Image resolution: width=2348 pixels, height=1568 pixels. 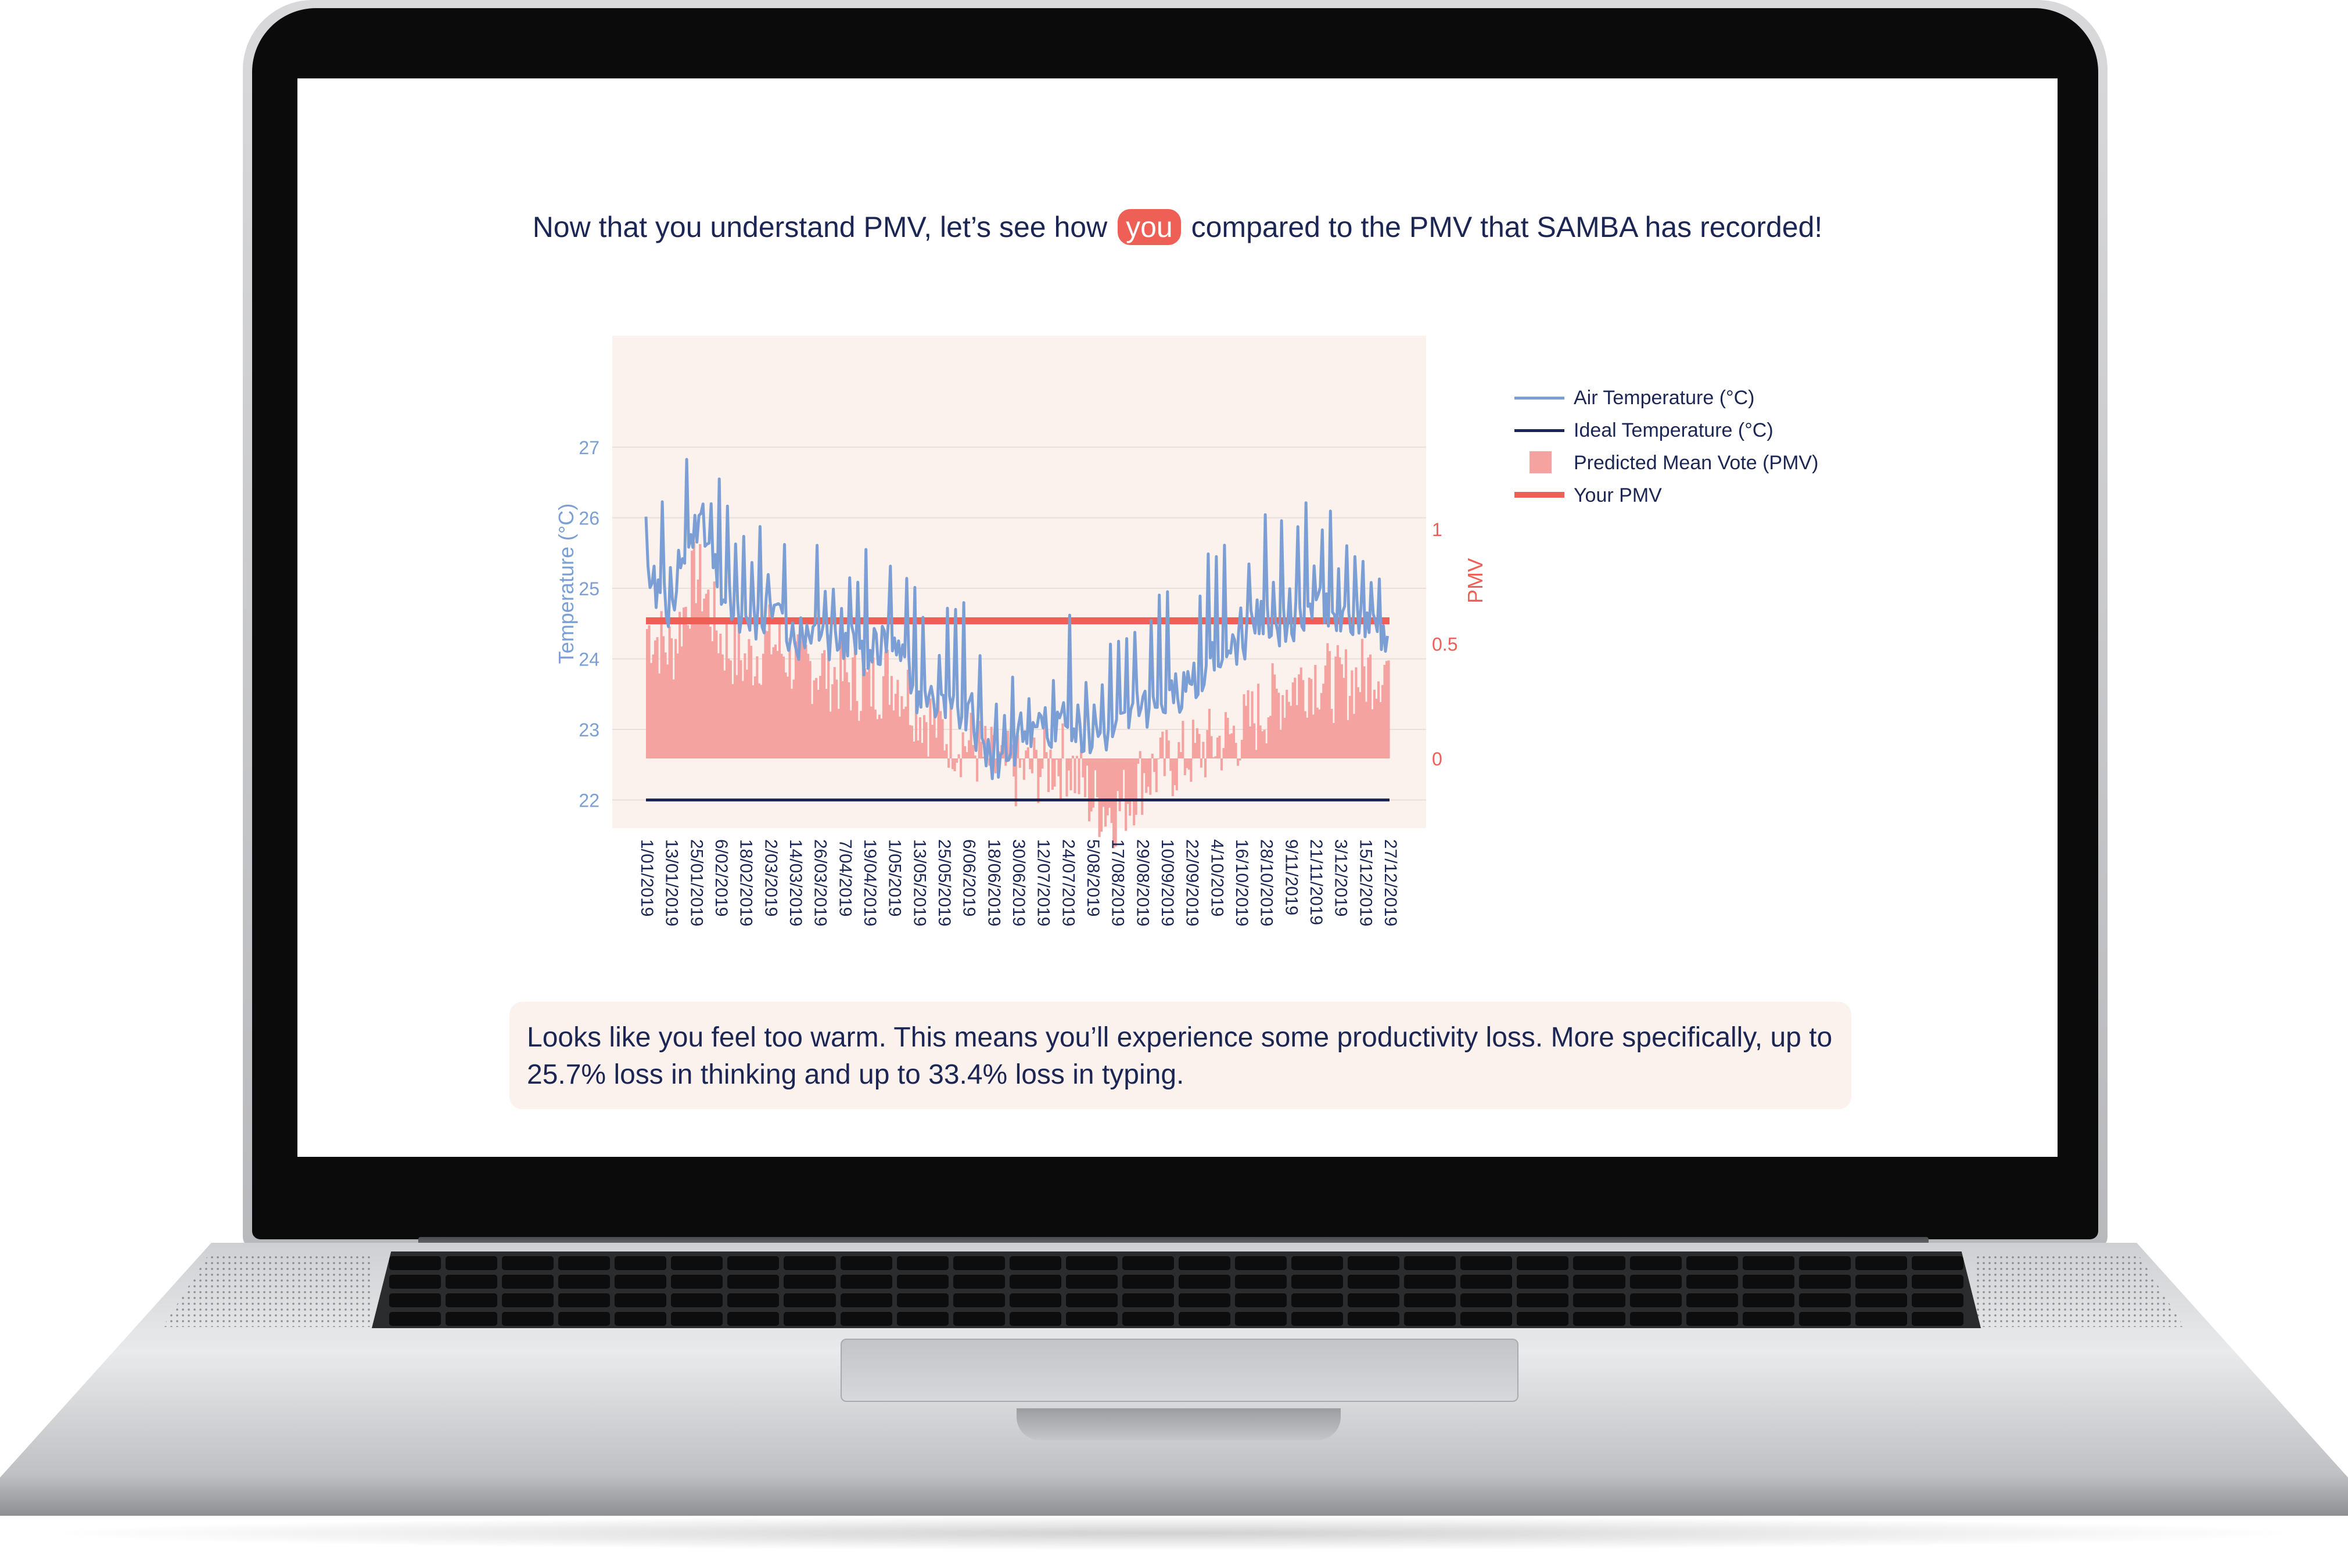 What do you see at coordinates (1173, 1533) in the screenshot?
I see `laptop-shadow` at bounding box center [1173, 1533].